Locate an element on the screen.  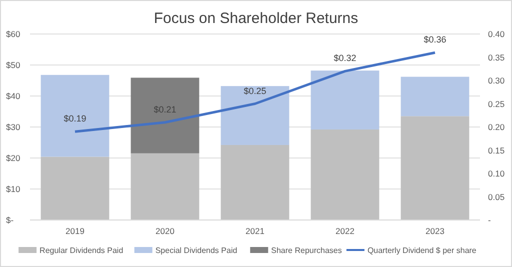
y2-tick-label: 0.20 is located at coordinates (496, 127).